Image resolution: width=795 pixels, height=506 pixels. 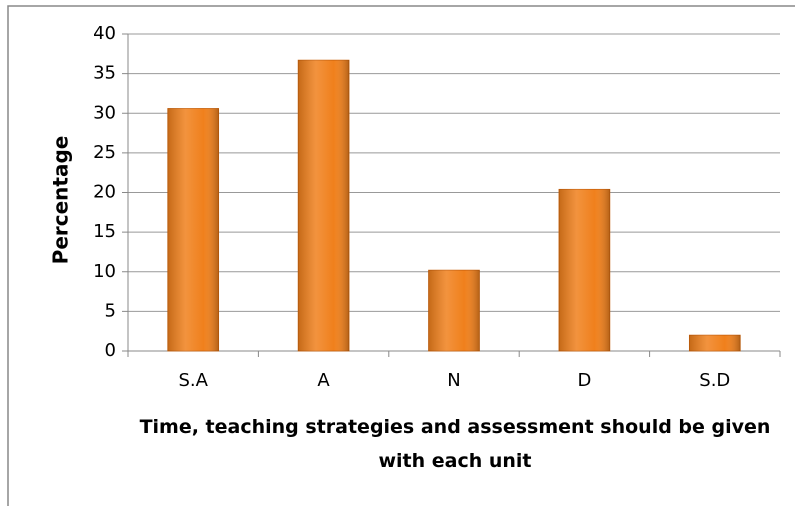 I want to click on x-tick-label: S.A, so click(x=193, y=380).